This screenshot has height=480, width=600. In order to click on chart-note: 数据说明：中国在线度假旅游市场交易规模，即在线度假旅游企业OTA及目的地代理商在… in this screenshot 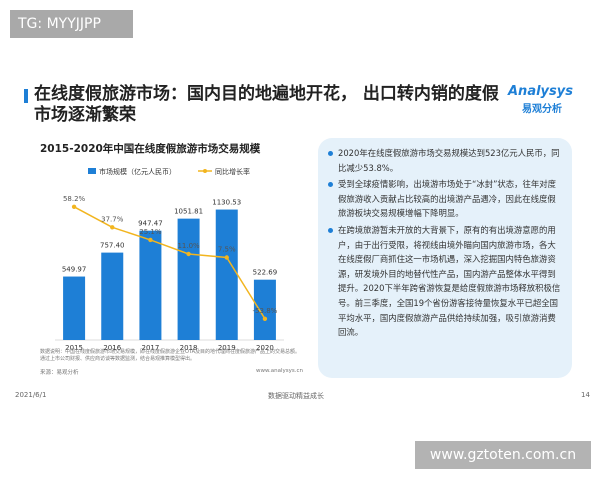, I will do `click(170, 355)`.